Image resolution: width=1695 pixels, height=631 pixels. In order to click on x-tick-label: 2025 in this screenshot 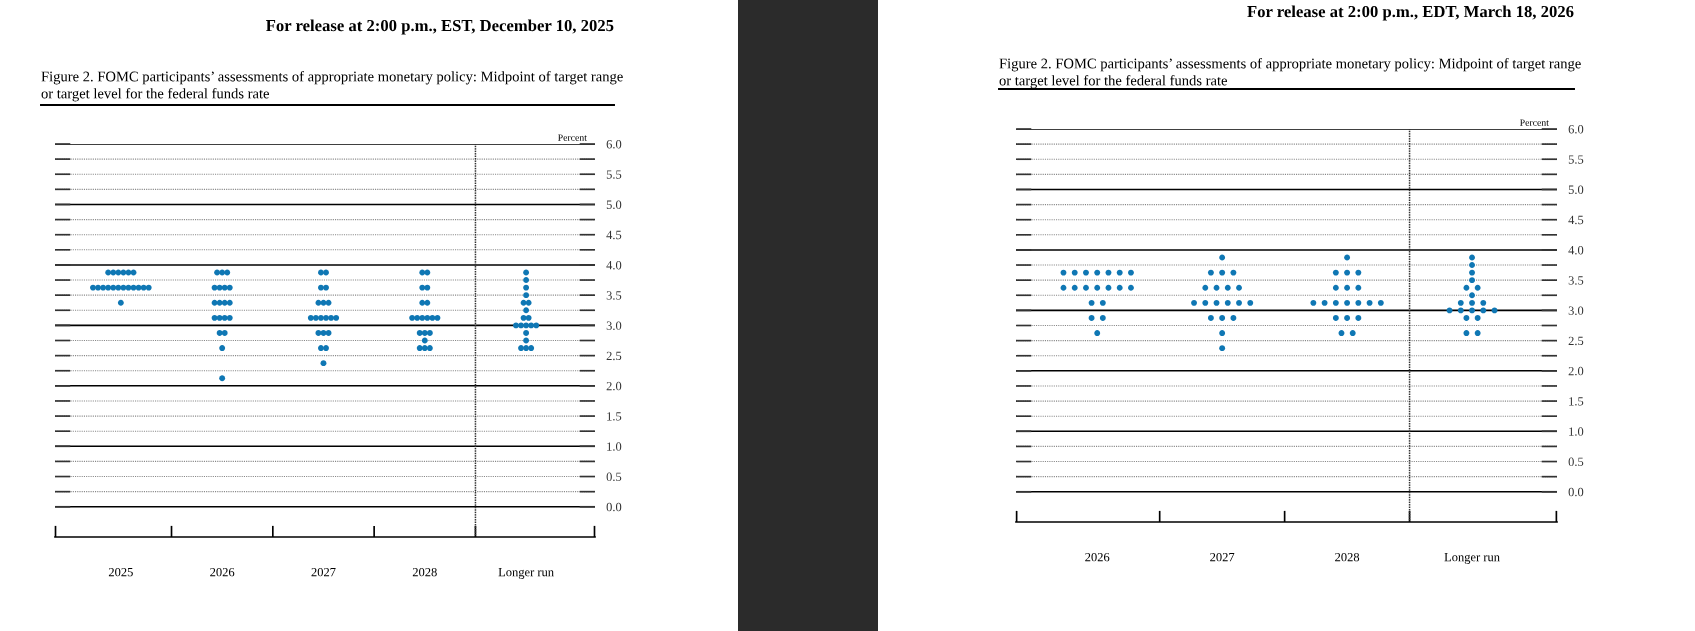, I will do `click(120, 572)`.